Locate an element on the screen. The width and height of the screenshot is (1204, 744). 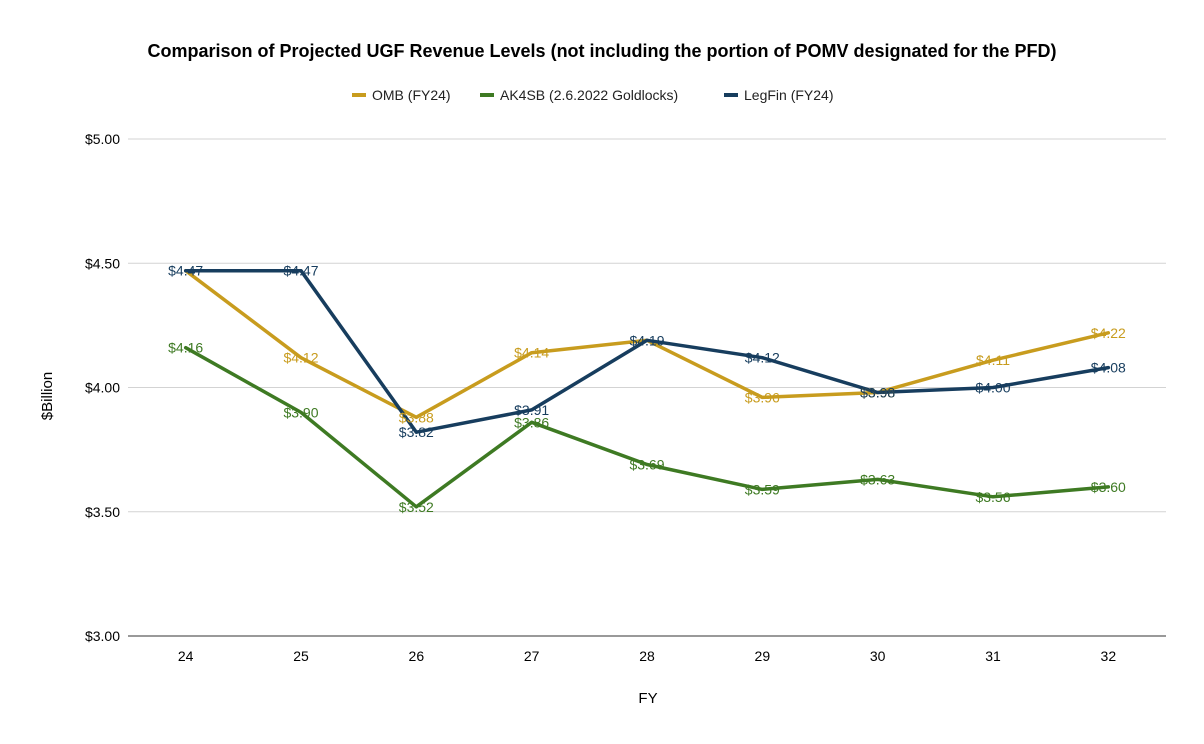
data-label: $3.56 is located at coordinates (992, 497).